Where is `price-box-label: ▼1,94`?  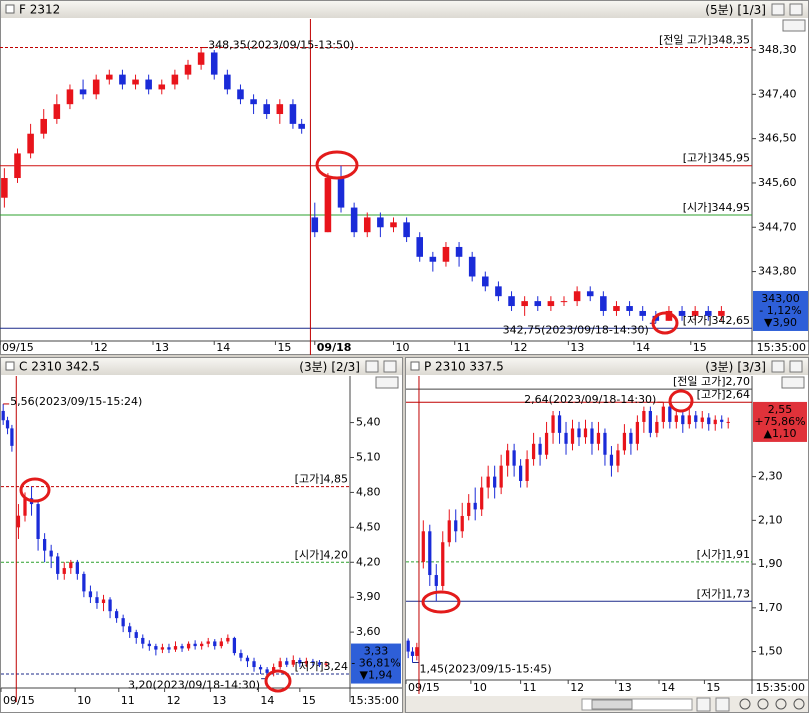 price-box-label: ▼1,94 is located at coordinates (376, 675).